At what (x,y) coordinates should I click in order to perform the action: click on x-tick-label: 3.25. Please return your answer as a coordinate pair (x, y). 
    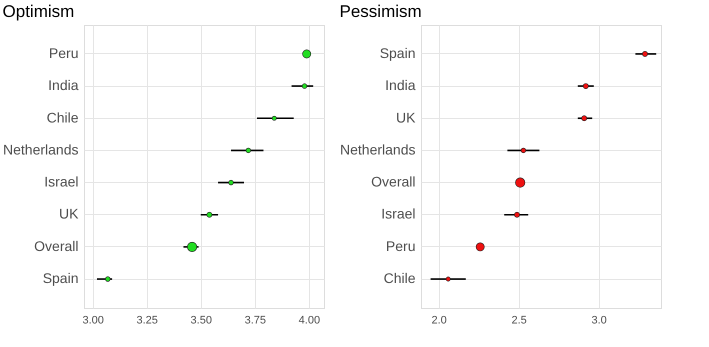
    Looking at the image, I should click on (147, 320).